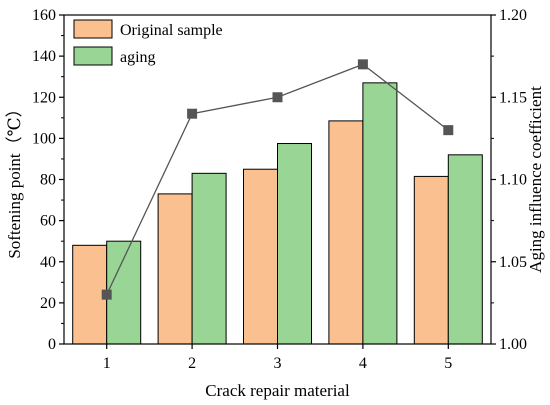 This screenshot has height=405, width=550. Describe the element at coordinates (535, 179) in the screenshot. I see `y2-axis-title: Aging influence coefficient` at that location.